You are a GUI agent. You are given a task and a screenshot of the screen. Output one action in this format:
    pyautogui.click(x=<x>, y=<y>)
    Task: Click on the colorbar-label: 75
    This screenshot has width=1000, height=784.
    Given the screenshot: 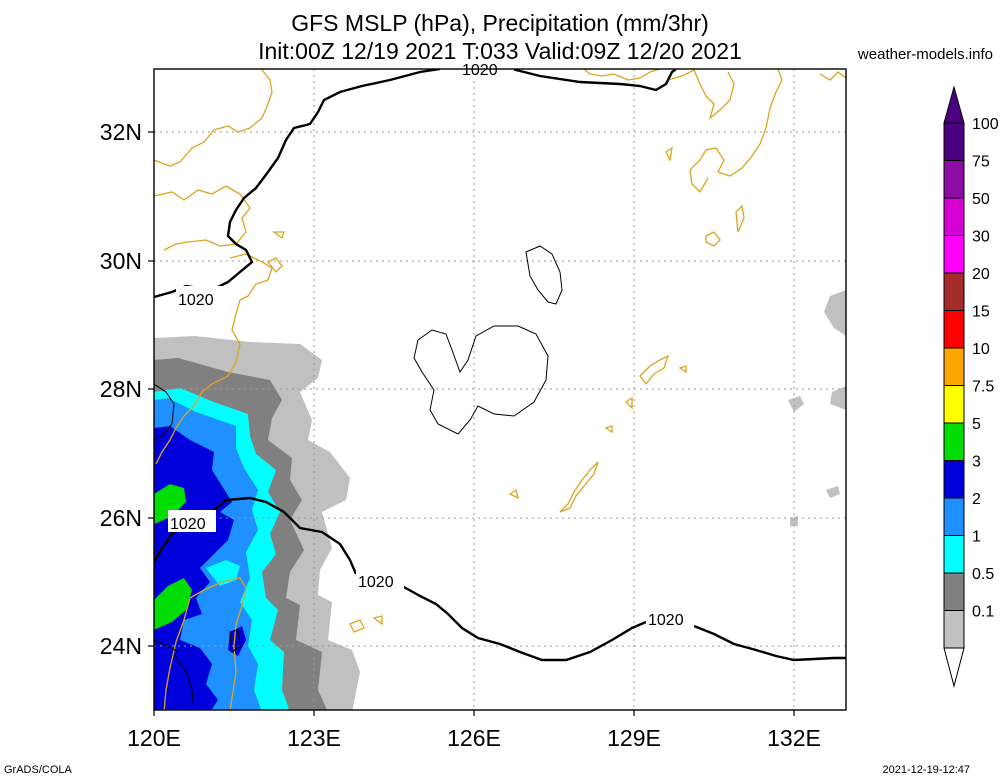 What is the action you would take?
    pyautogui.click(x=981, y=162)
    